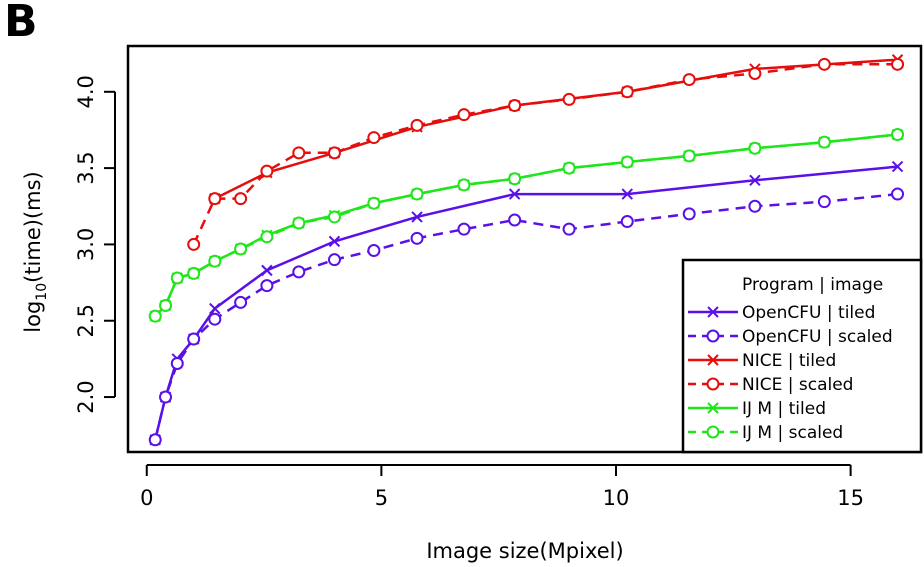 This screenshot has width=924, height=567. I want to click on legend-title: Program | image, so click(812, 285).